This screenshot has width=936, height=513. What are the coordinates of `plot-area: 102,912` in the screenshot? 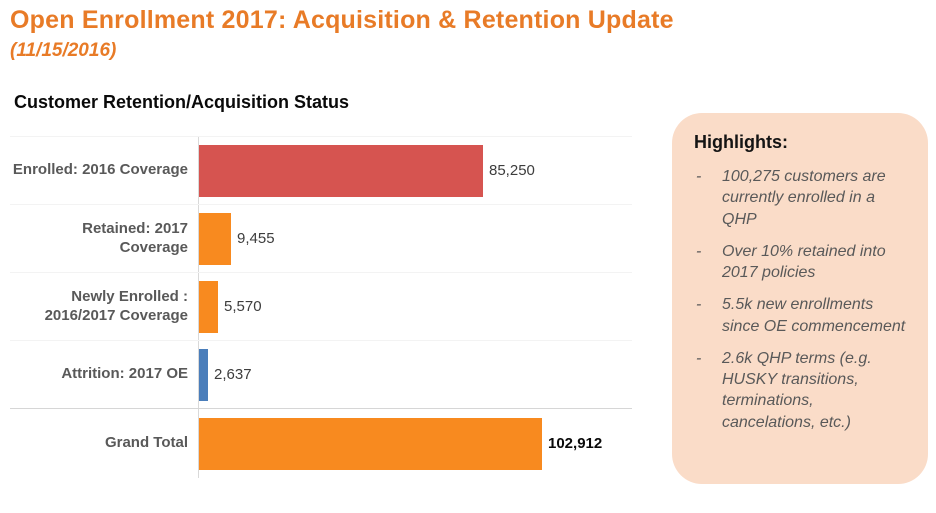 It's located at (415, 443).